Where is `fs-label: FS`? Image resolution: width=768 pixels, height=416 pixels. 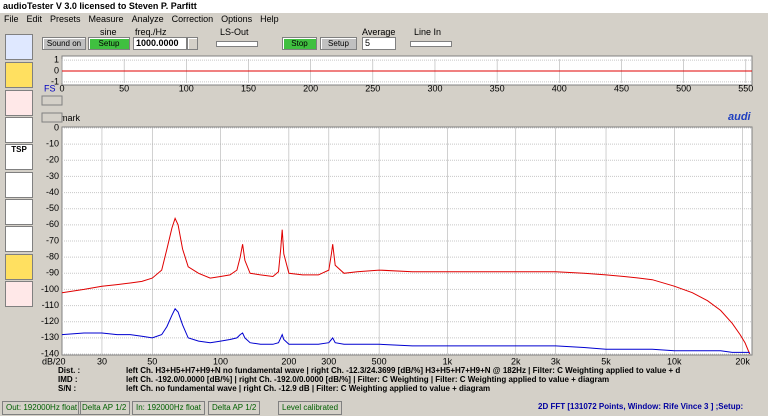 fs-label: FS is located at coordinates (50, 88).